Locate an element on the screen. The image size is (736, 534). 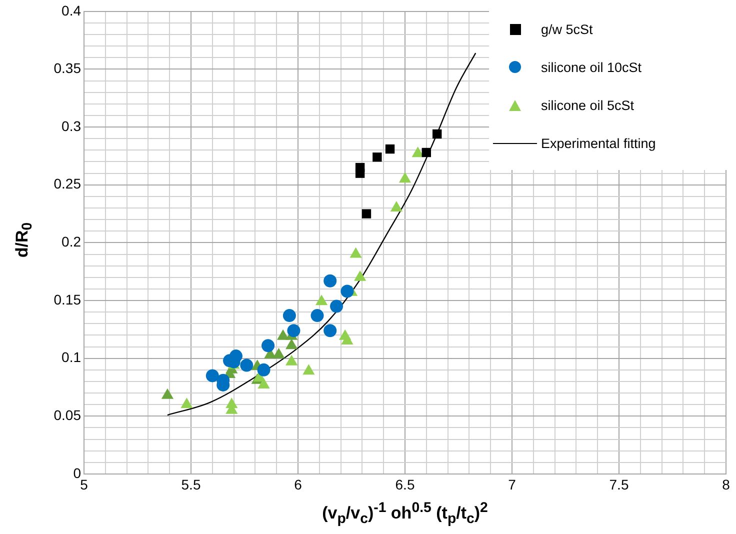
y-tick-label: 0.1 is located at coordinates (72, 357).